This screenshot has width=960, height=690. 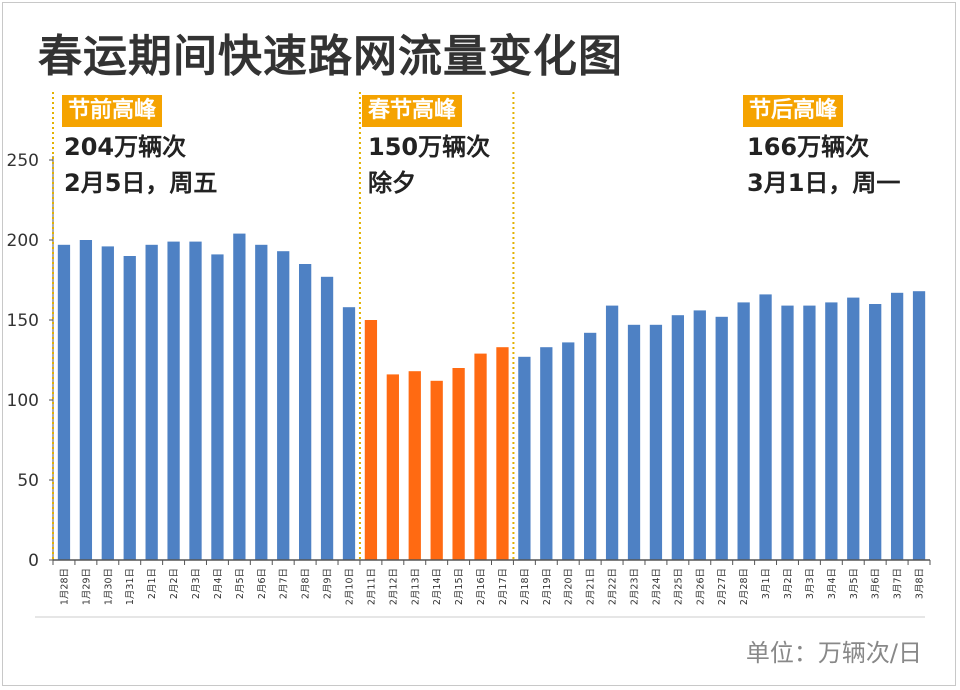 I want to click on x-tick-label: 2月23日, so click(x=635, y=586).